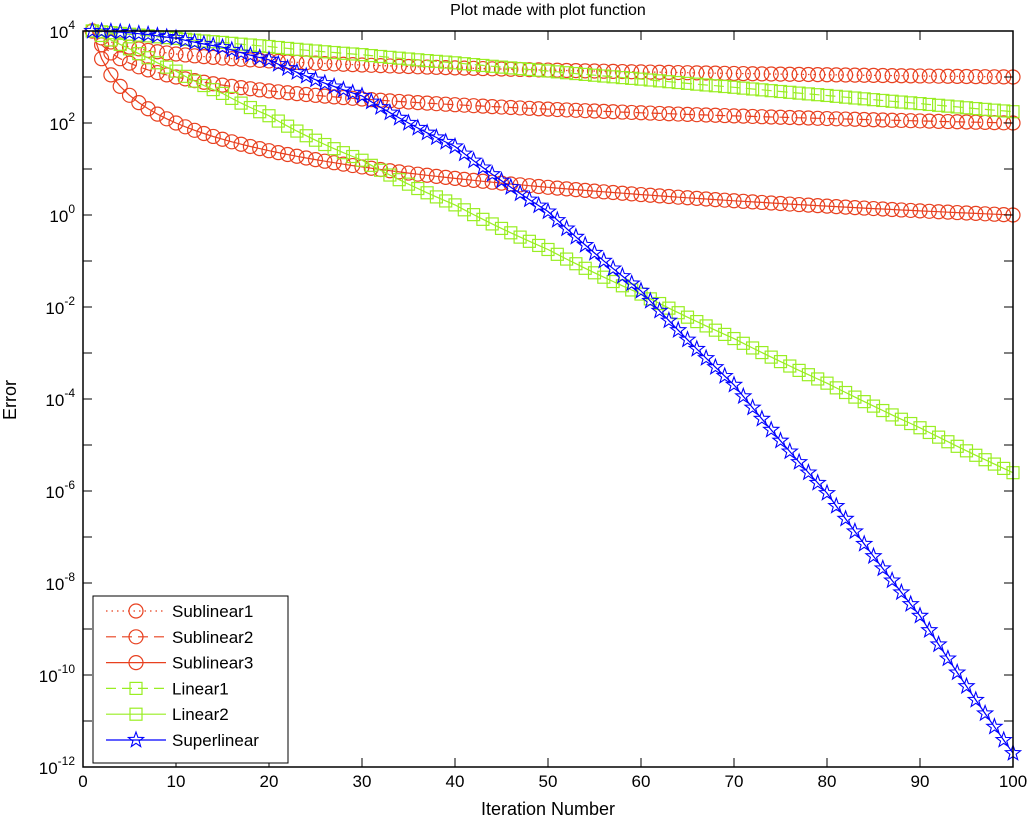 This screenshot has height=823, width=1032. I want to click on legend-box, so click(190, 679).